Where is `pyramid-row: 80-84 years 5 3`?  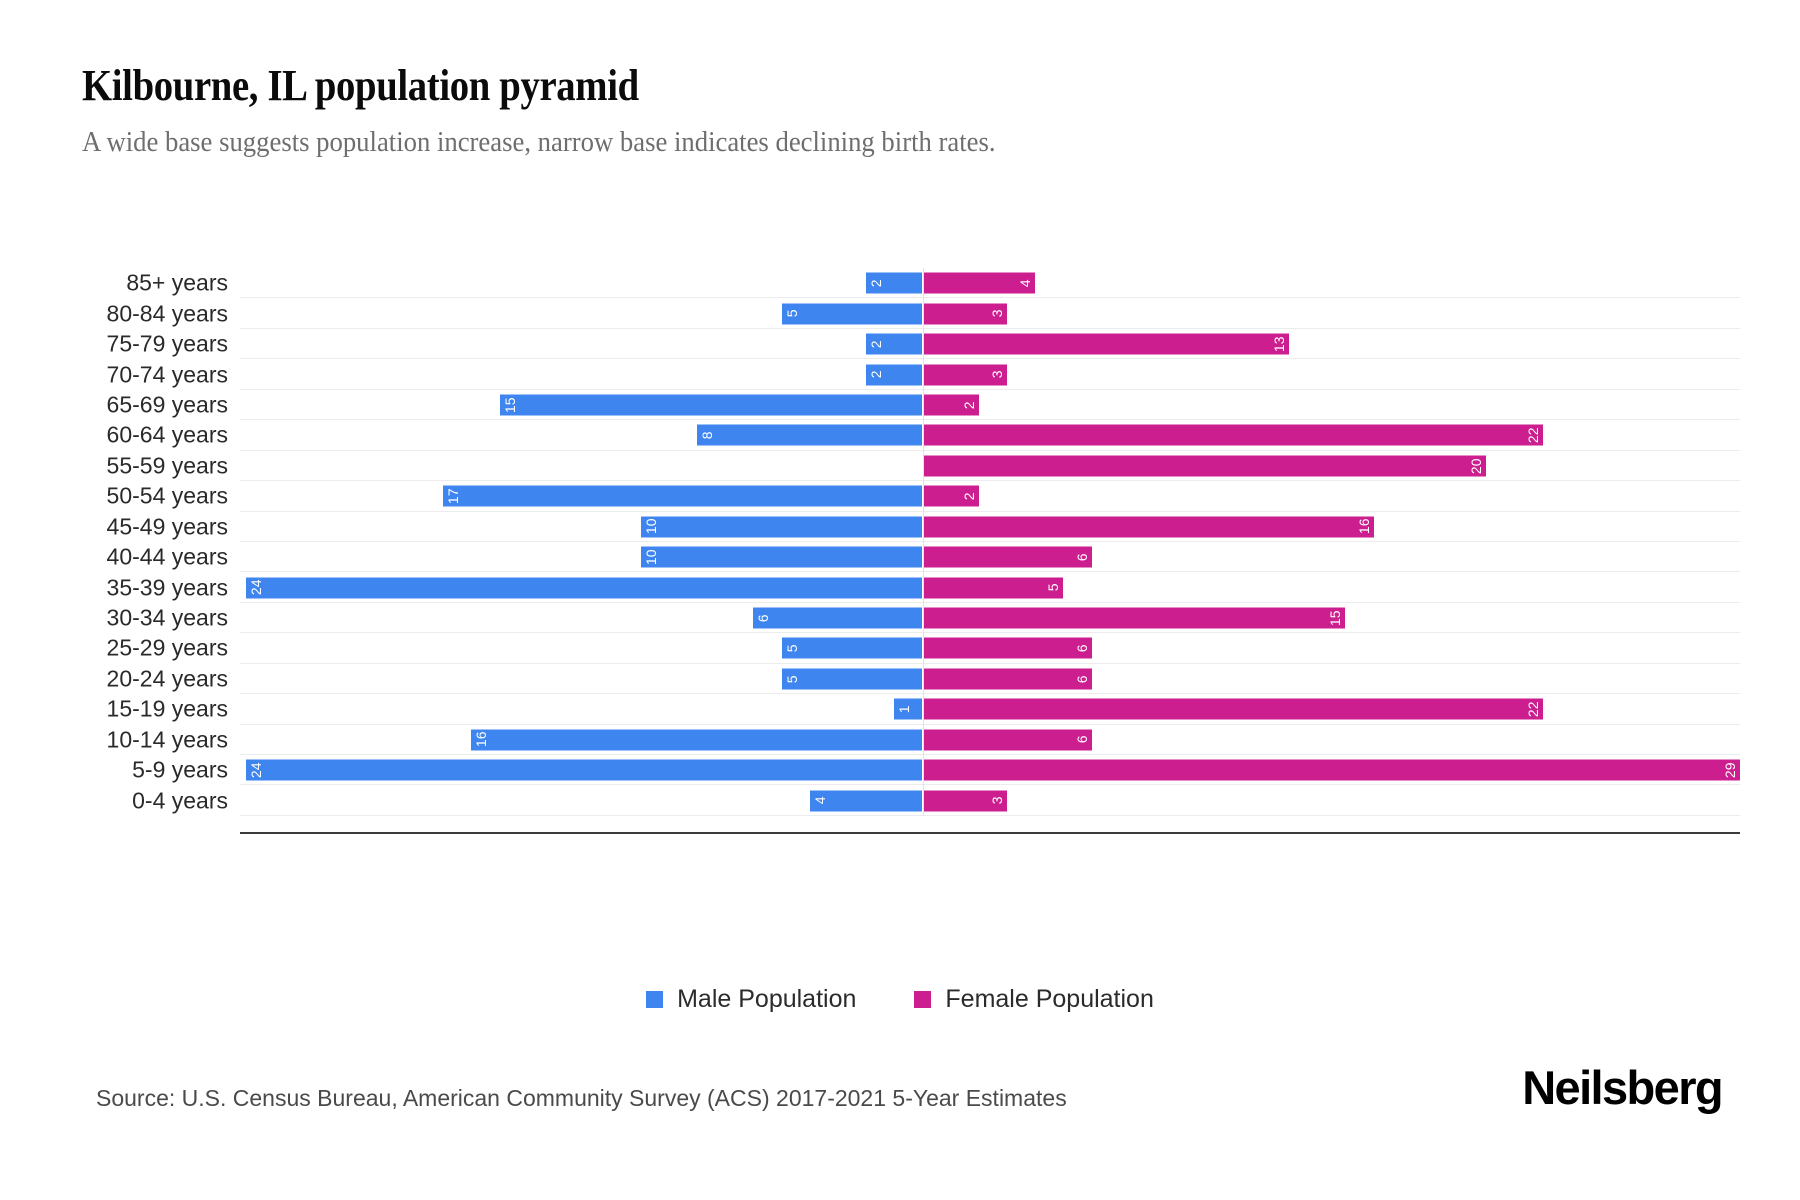
pyramid-row: 80-84 years 5 3 is located at coordinates (923, 313).